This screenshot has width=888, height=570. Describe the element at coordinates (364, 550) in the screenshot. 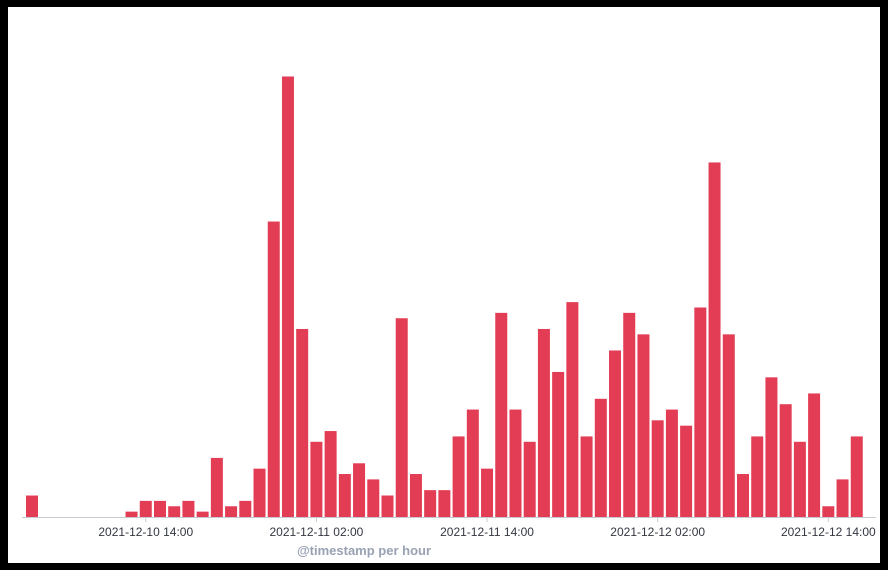

I see `x-axis-title: @timestamp per hour` at that location.